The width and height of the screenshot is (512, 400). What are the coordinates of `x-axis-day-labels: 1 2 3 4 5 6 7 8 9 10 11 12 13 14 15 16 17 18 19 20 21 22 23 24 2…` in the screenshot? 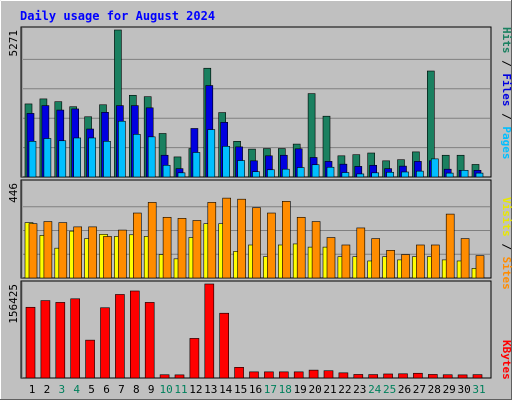 It's located at (257, 389).